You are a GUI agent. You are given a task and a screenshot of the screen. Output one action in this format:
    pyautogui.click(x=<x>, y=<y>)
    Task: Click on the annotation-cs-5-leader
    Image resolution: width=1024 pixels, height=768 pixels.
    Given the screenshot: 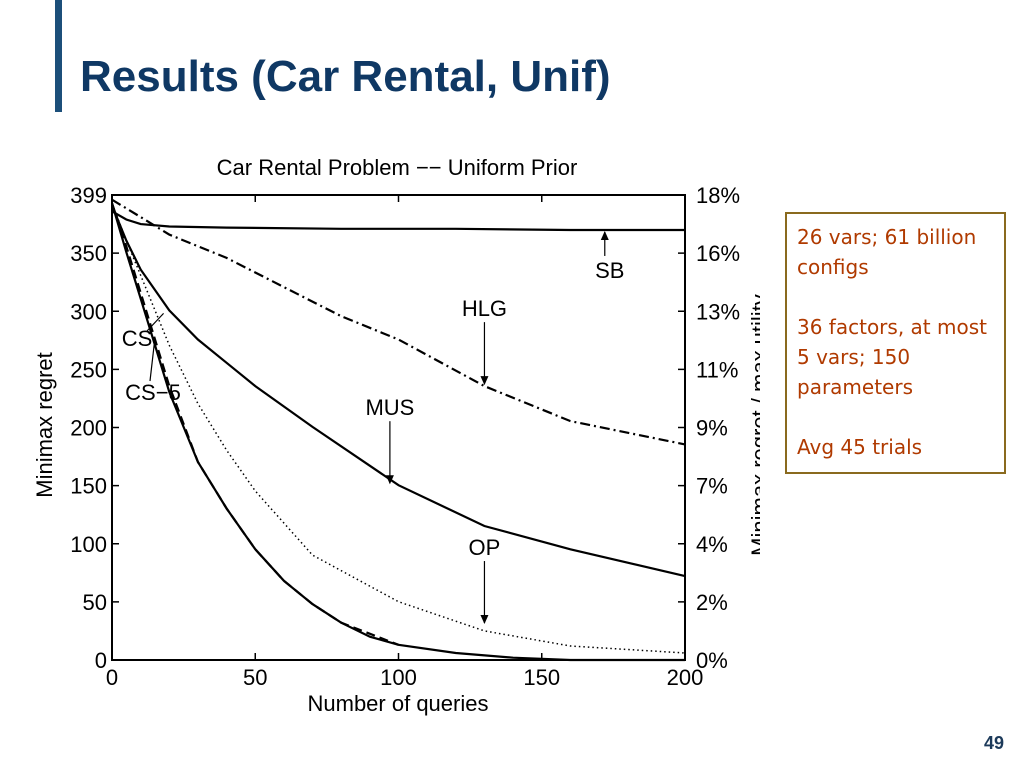 What is the action you would take?
    pyautogui.click(x=152, y=359)
    